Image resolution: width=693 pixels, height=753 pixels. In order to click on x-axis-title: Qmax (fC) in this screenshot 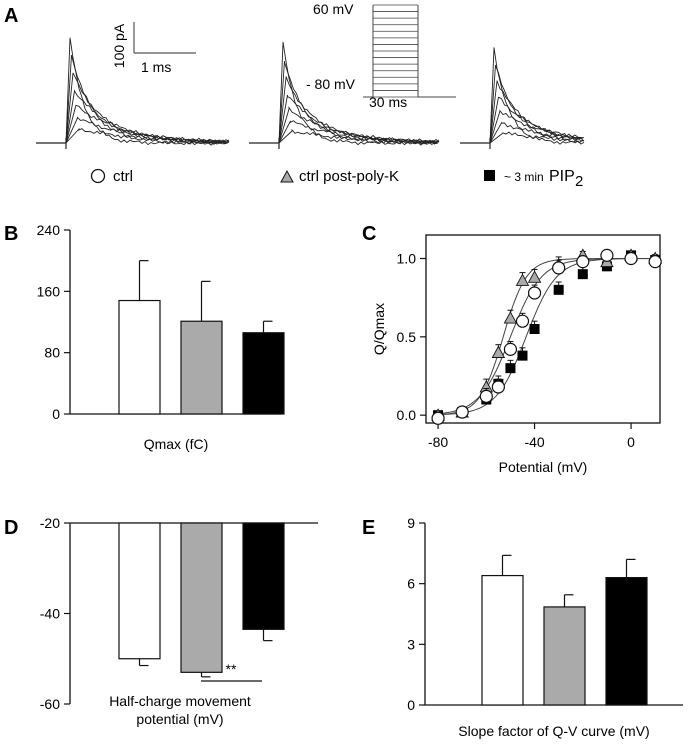, I will do `click(176, 444)`.